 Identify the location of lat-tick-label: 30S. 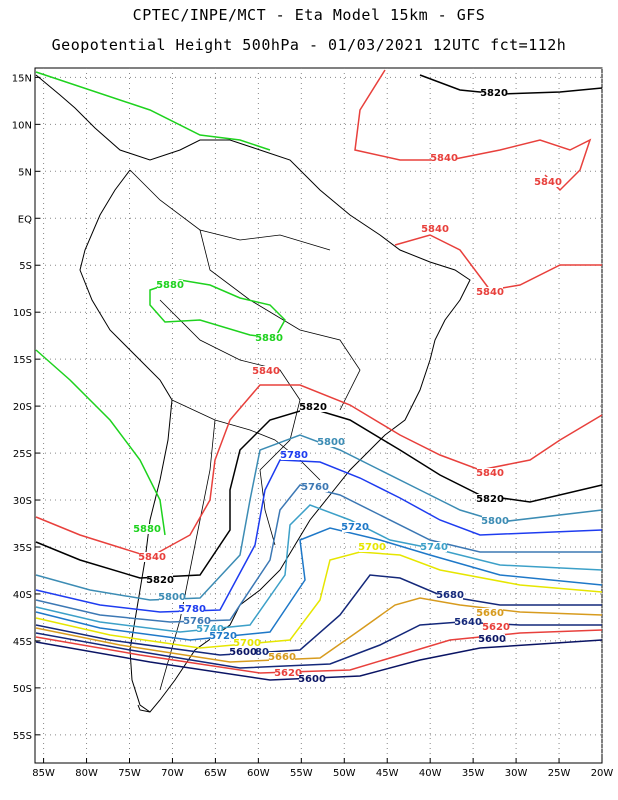
(22, 501).